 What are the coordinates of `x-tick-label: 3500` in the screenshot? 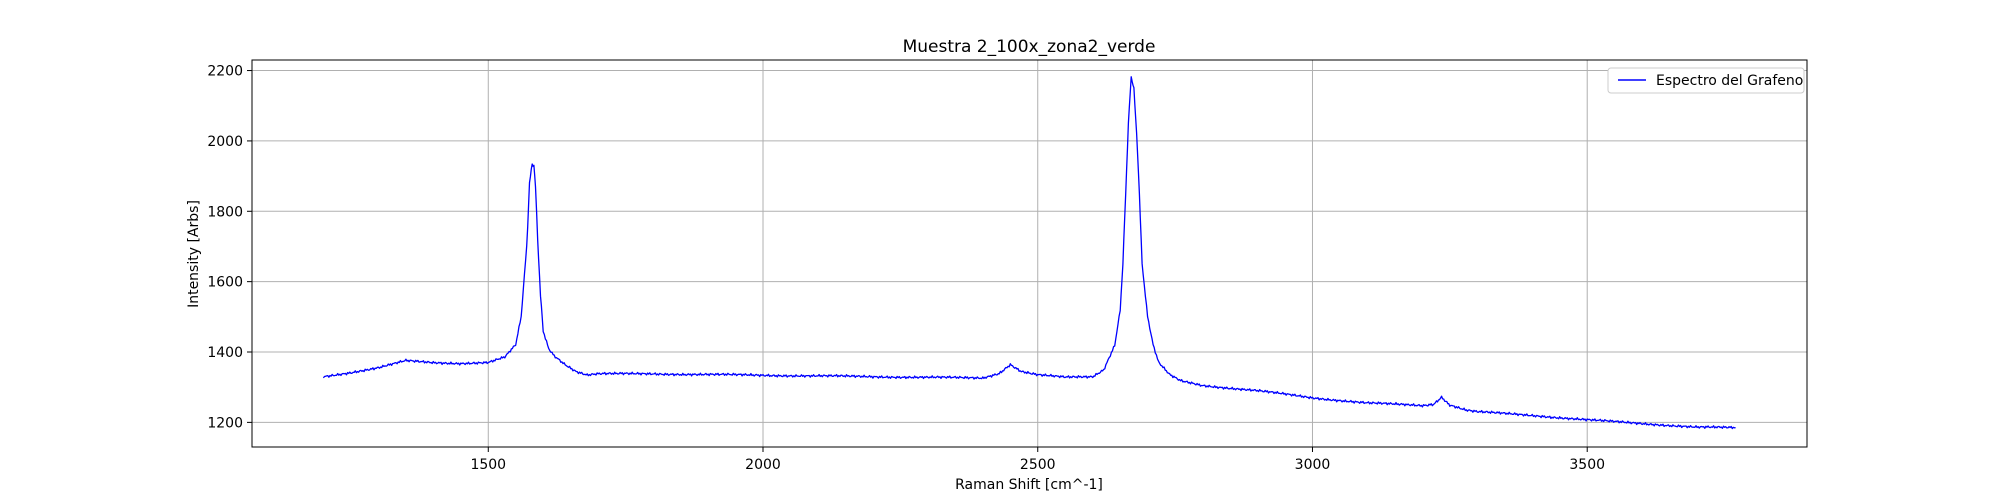 It's located at (1587, 465).